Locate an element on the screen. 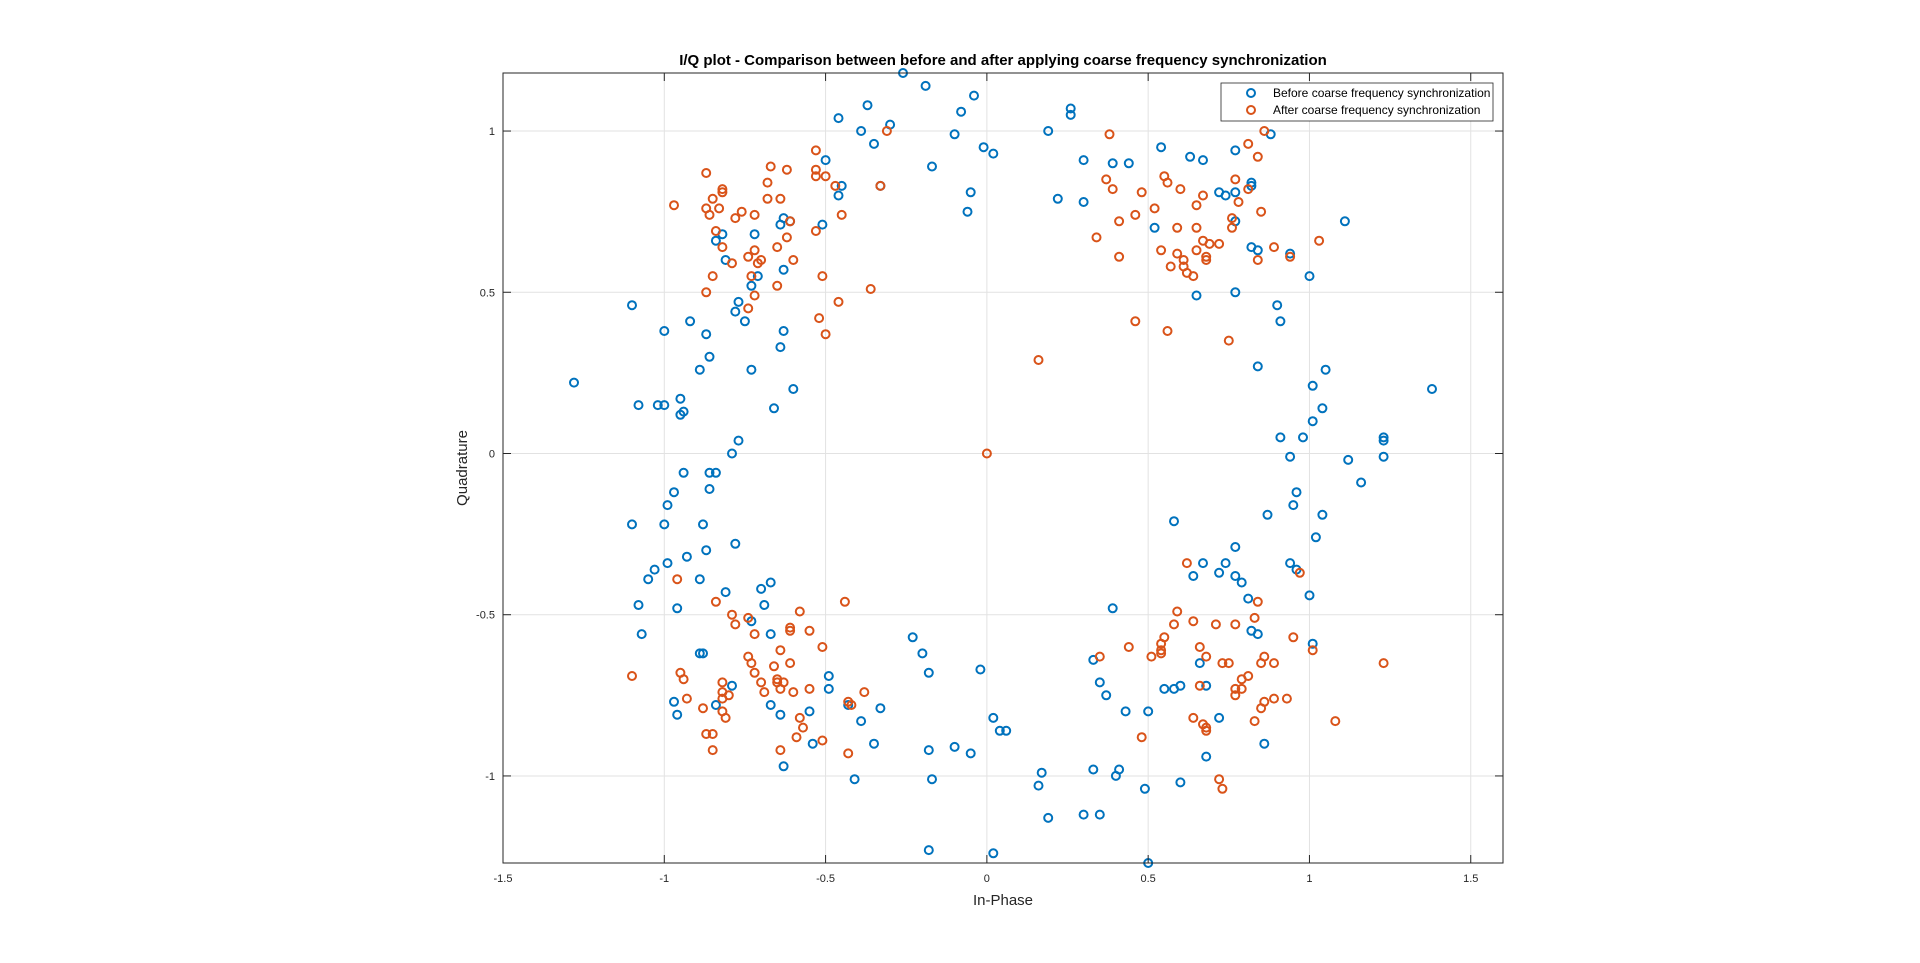 This screenshot has width=1920, height=963. legend-label-before: Before coarse frequency synchronization is located at coordinates (1381, 93).